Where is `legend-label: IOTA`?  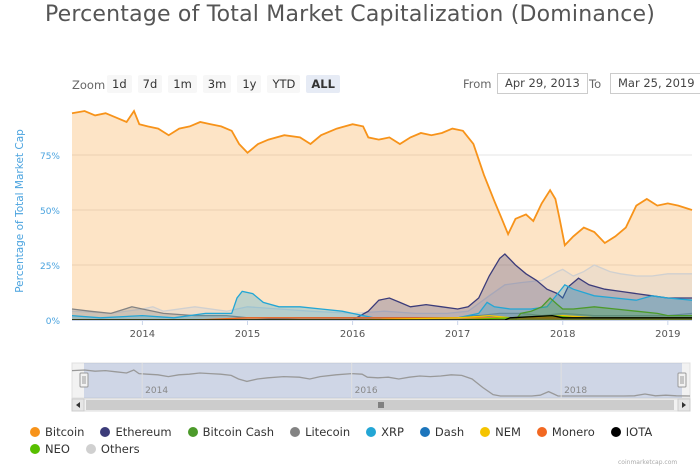
legend-label: IOTA is located at coordinates (639, 432).